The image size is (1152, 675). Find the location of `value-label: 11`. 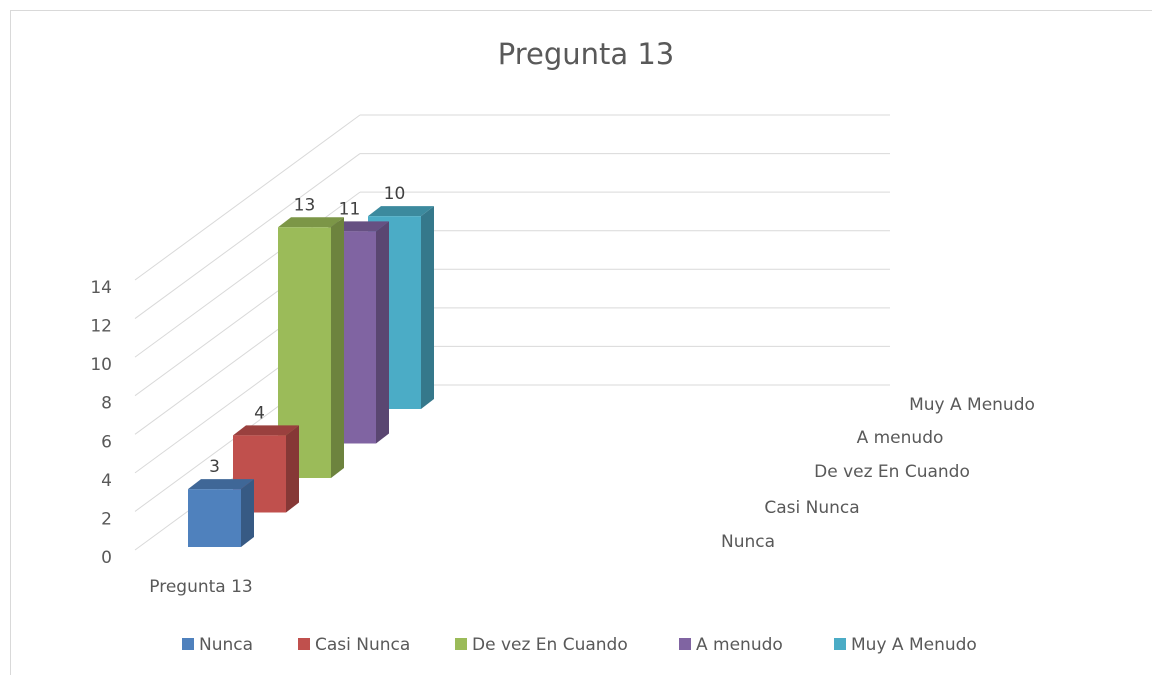

value-label: 11 is located at coordinates (350, 209).